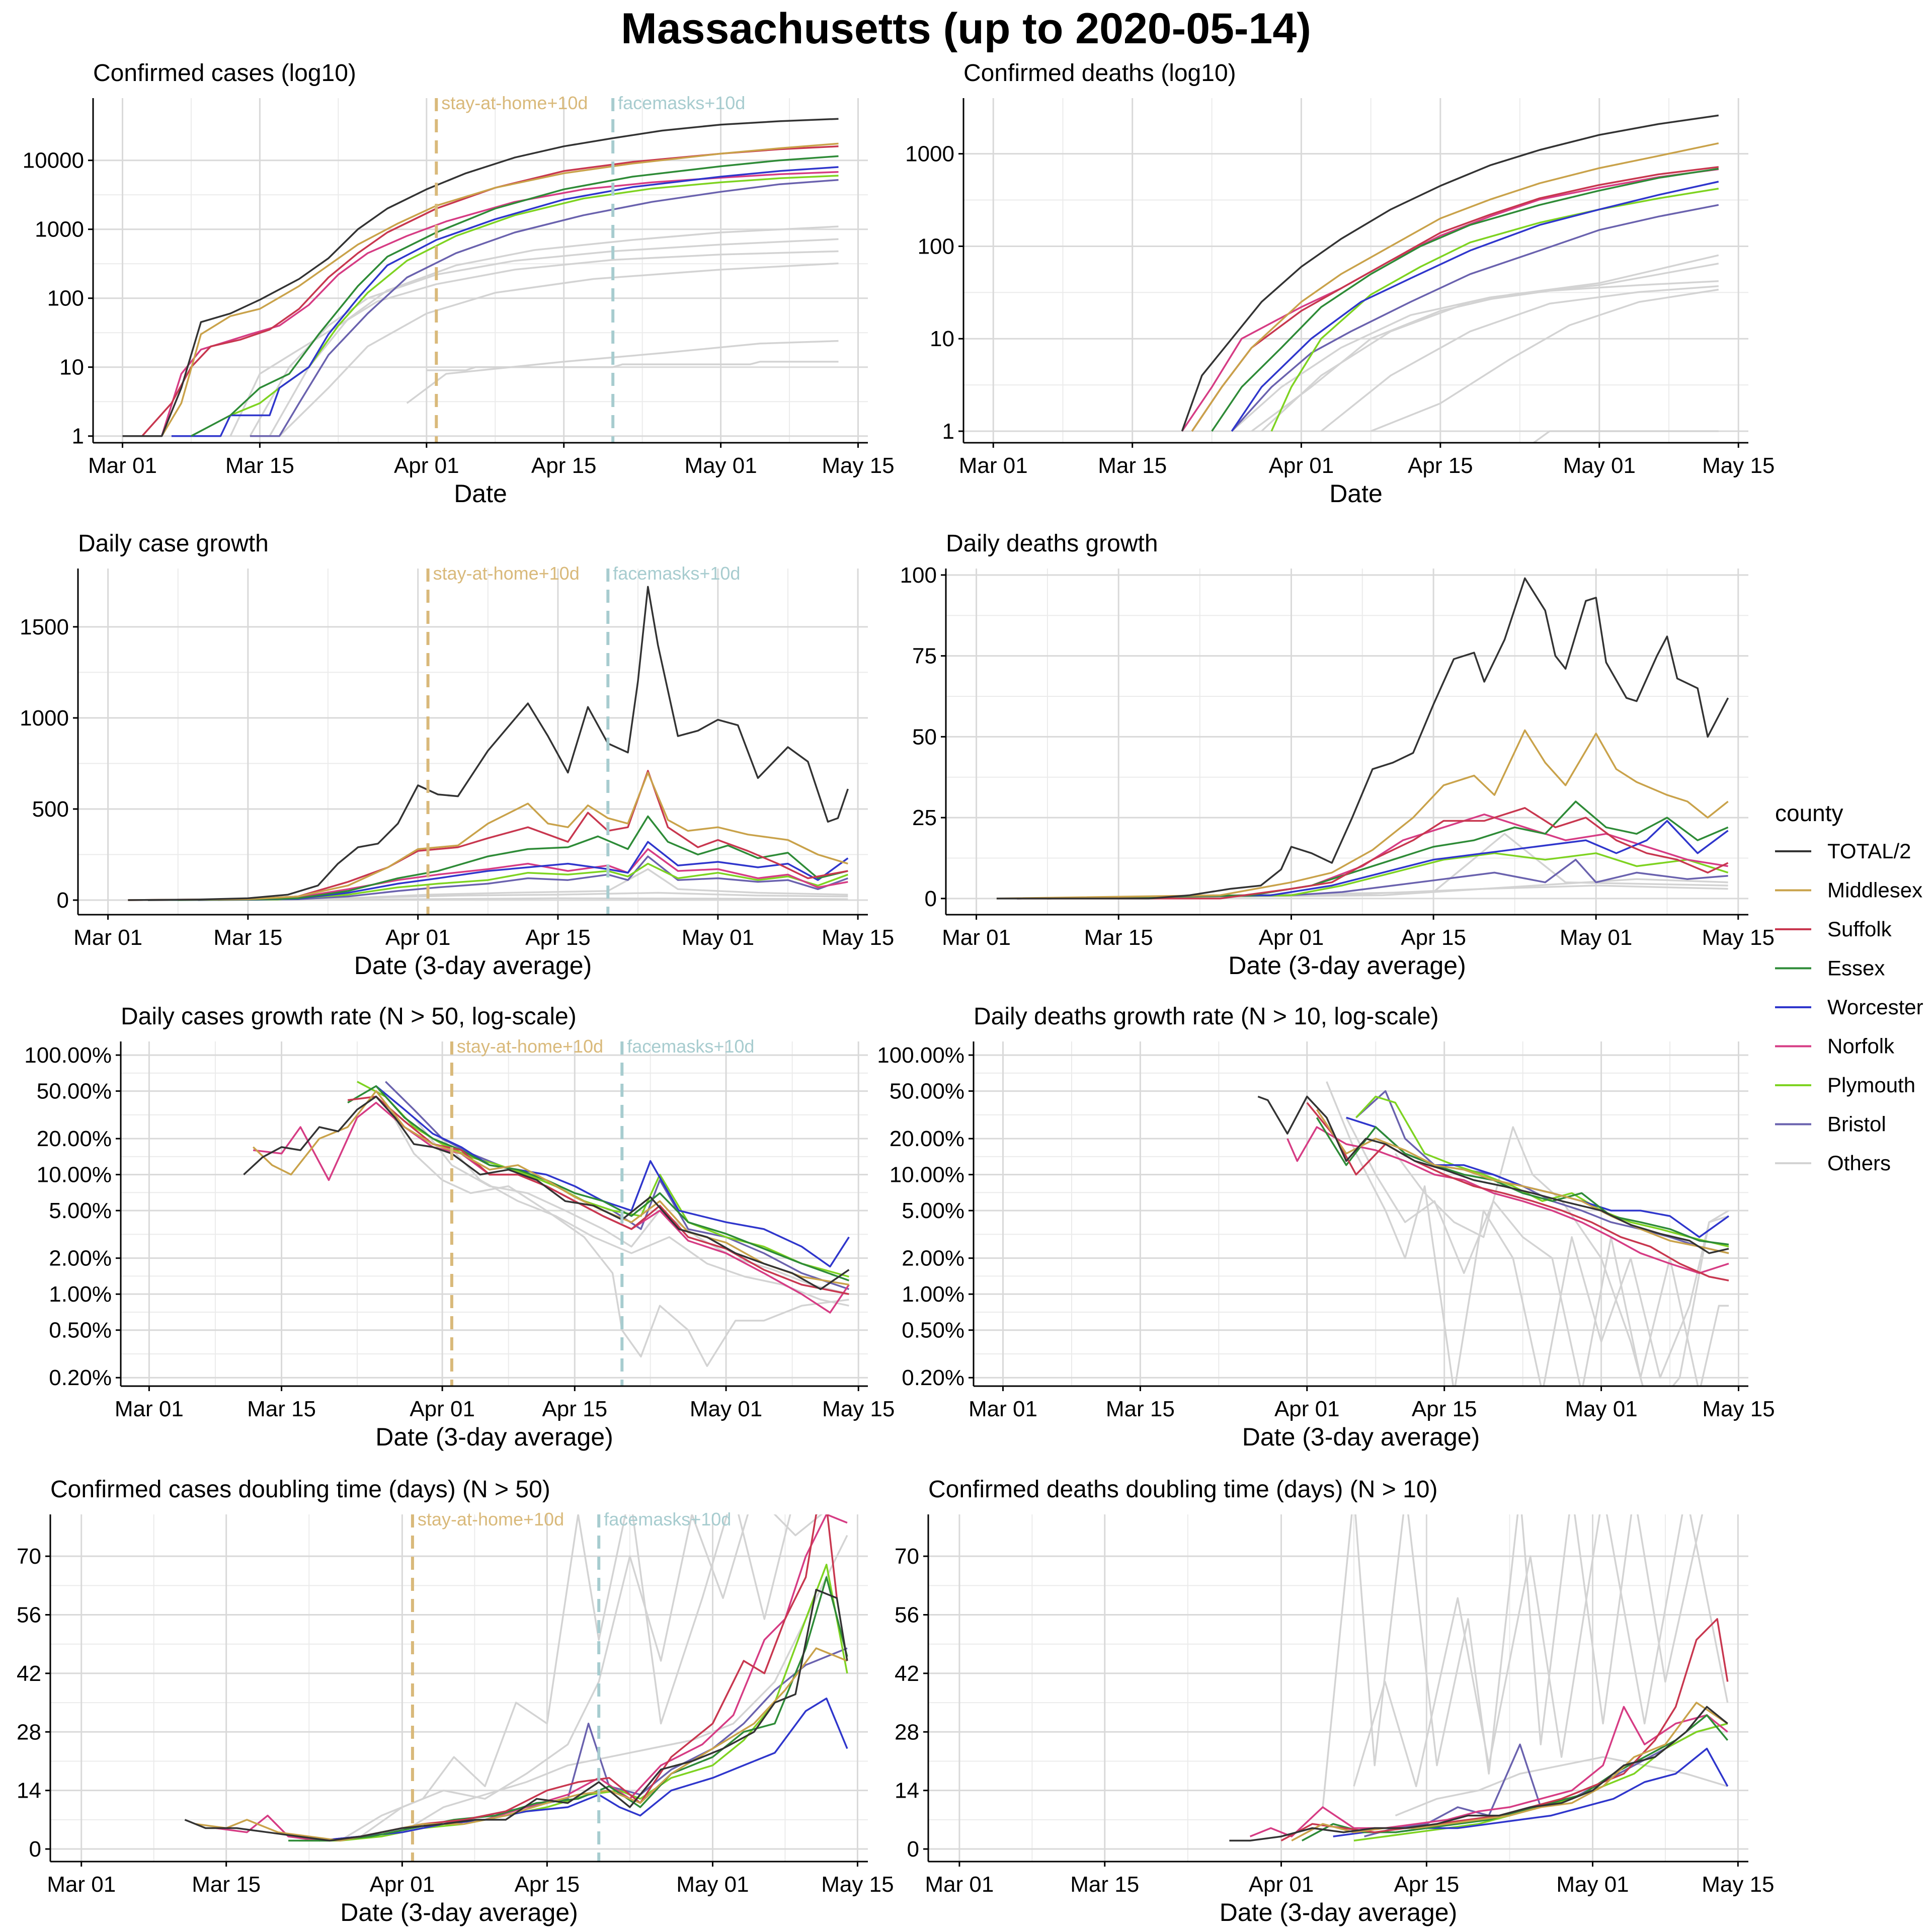 The image size is (1932, 1932). What do you see at coordinates (920, 1055) in the screenshot?
I see `y-tick-label: 100.00%` at bounding box center [920, 1055].